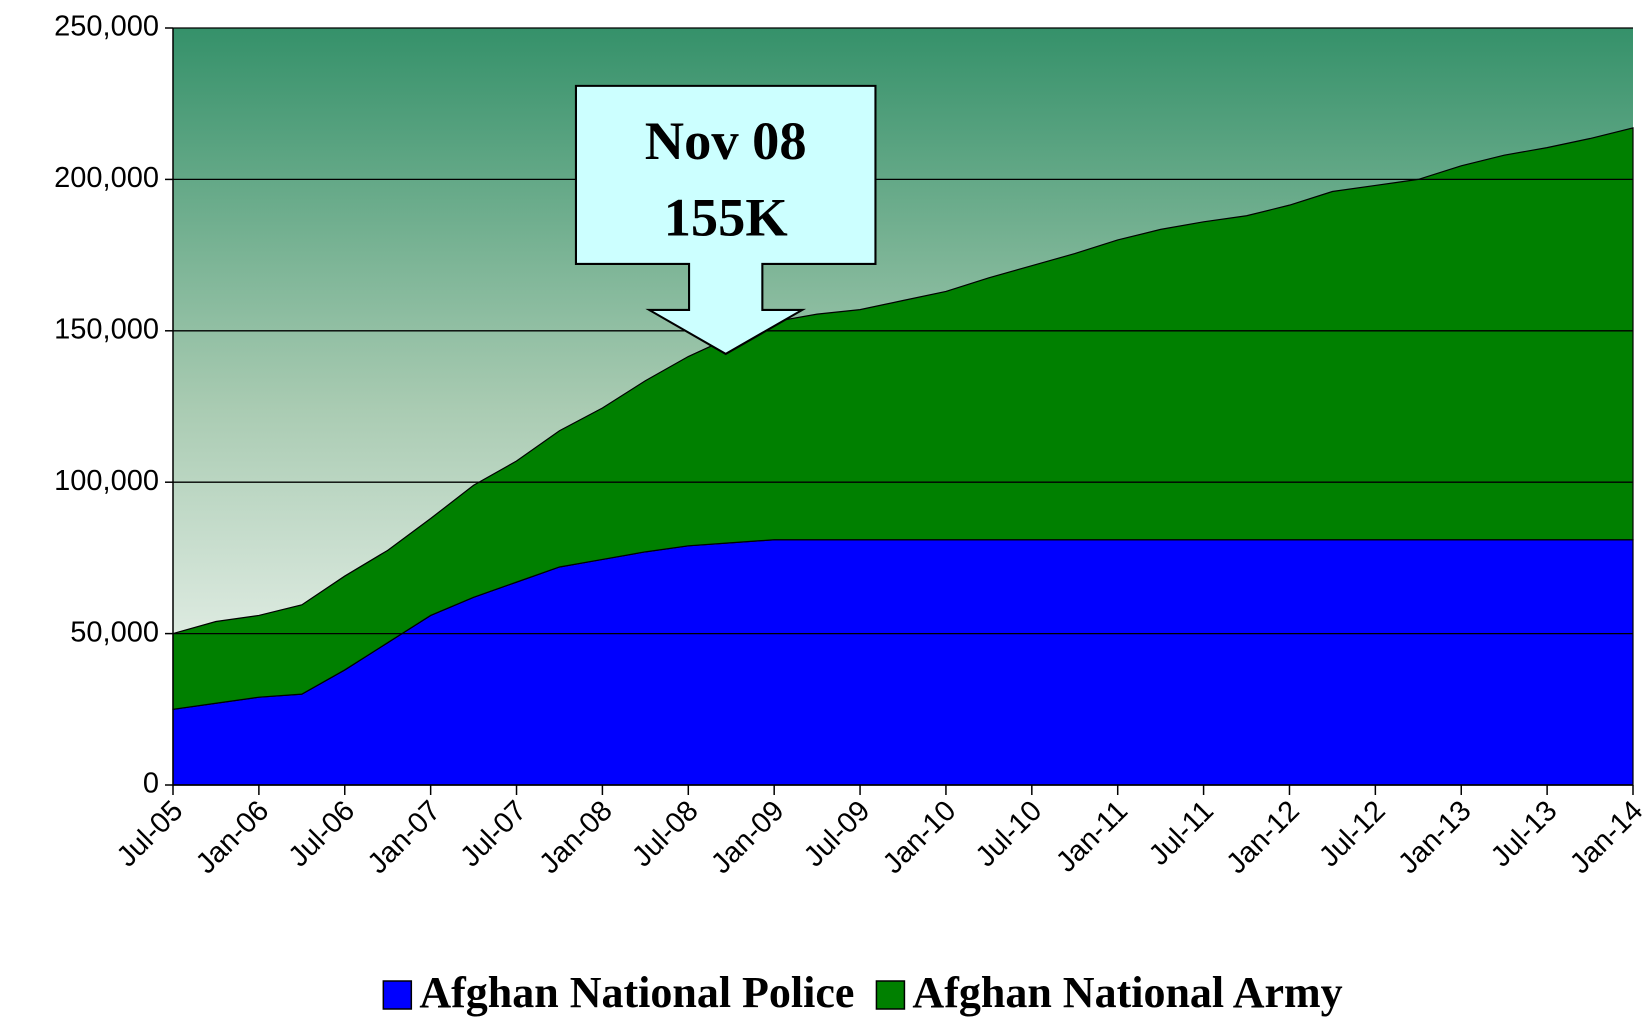 The height and width of the screenshot is (1024, 1642). Describe the element at coordinates (106, 481) in the screenshot. I see `y-tick-label: 100,000` at that location.